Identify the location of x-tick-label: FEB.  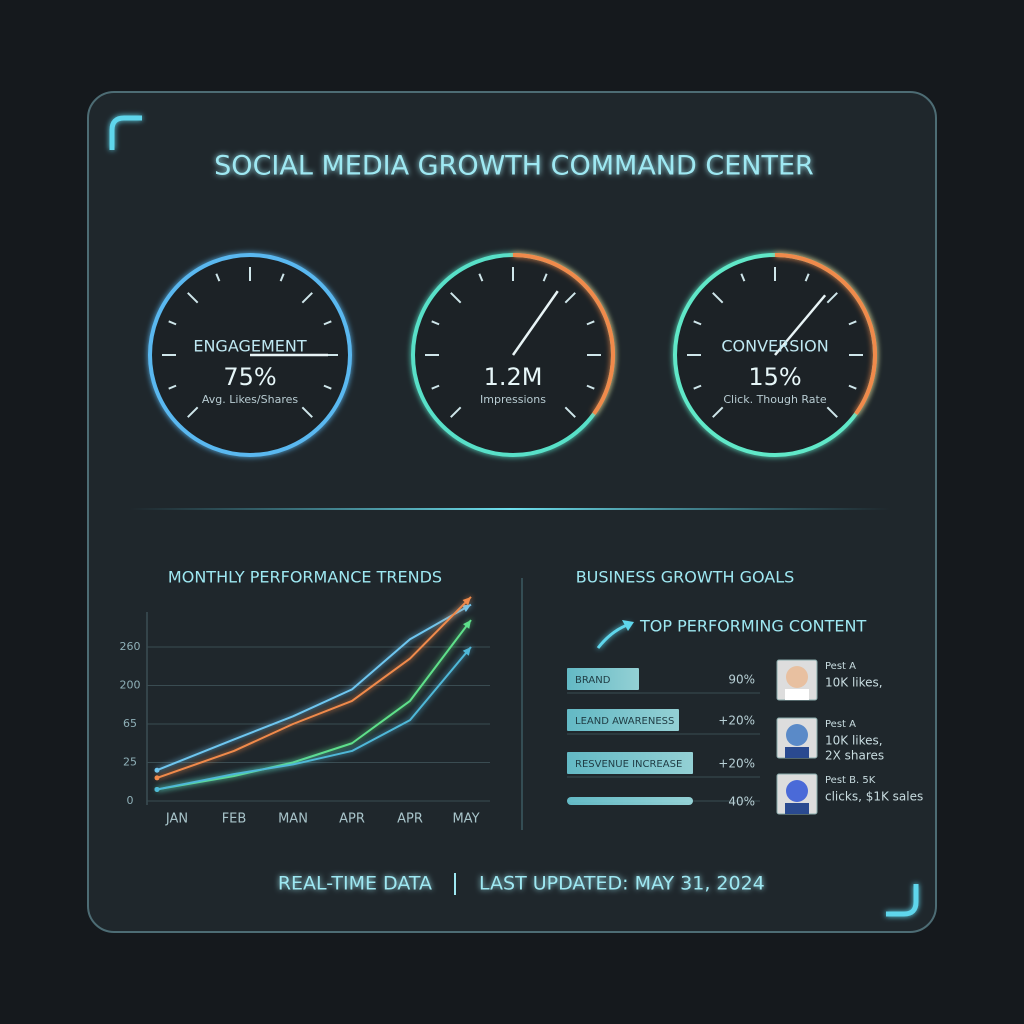
(234, 819).